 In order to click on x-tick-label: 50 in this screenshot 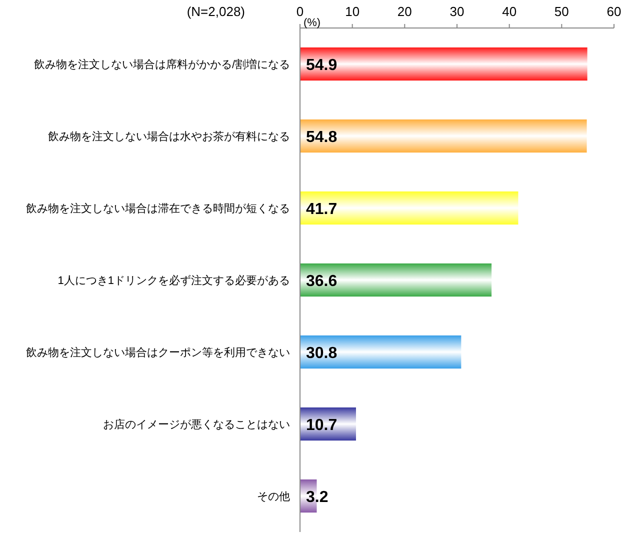, I will do `click(561, 11)`.